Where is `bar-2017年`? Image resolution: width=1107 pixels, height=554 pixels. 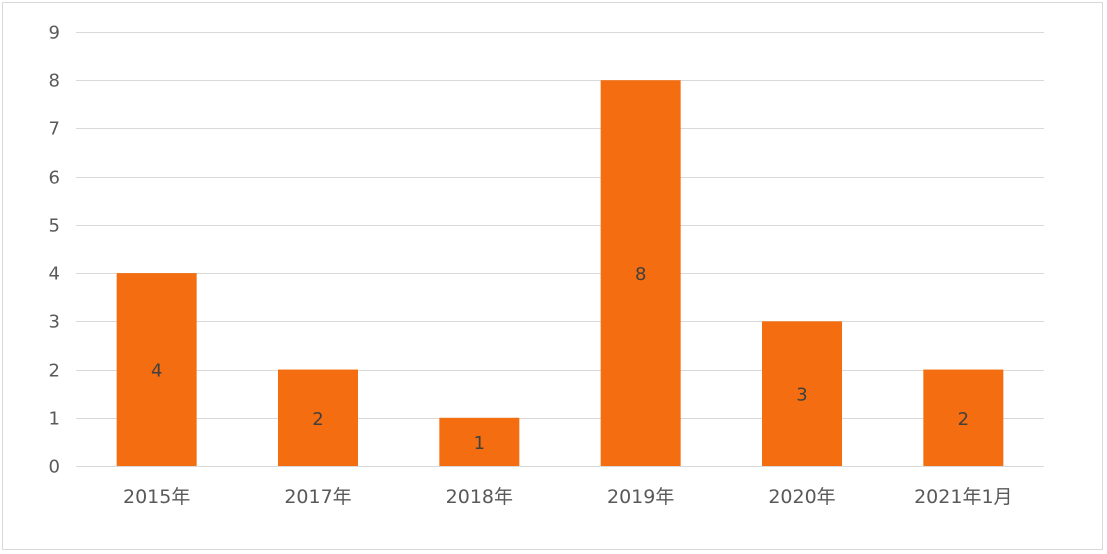
bar-2017年 is located at coordinates (318, 417).